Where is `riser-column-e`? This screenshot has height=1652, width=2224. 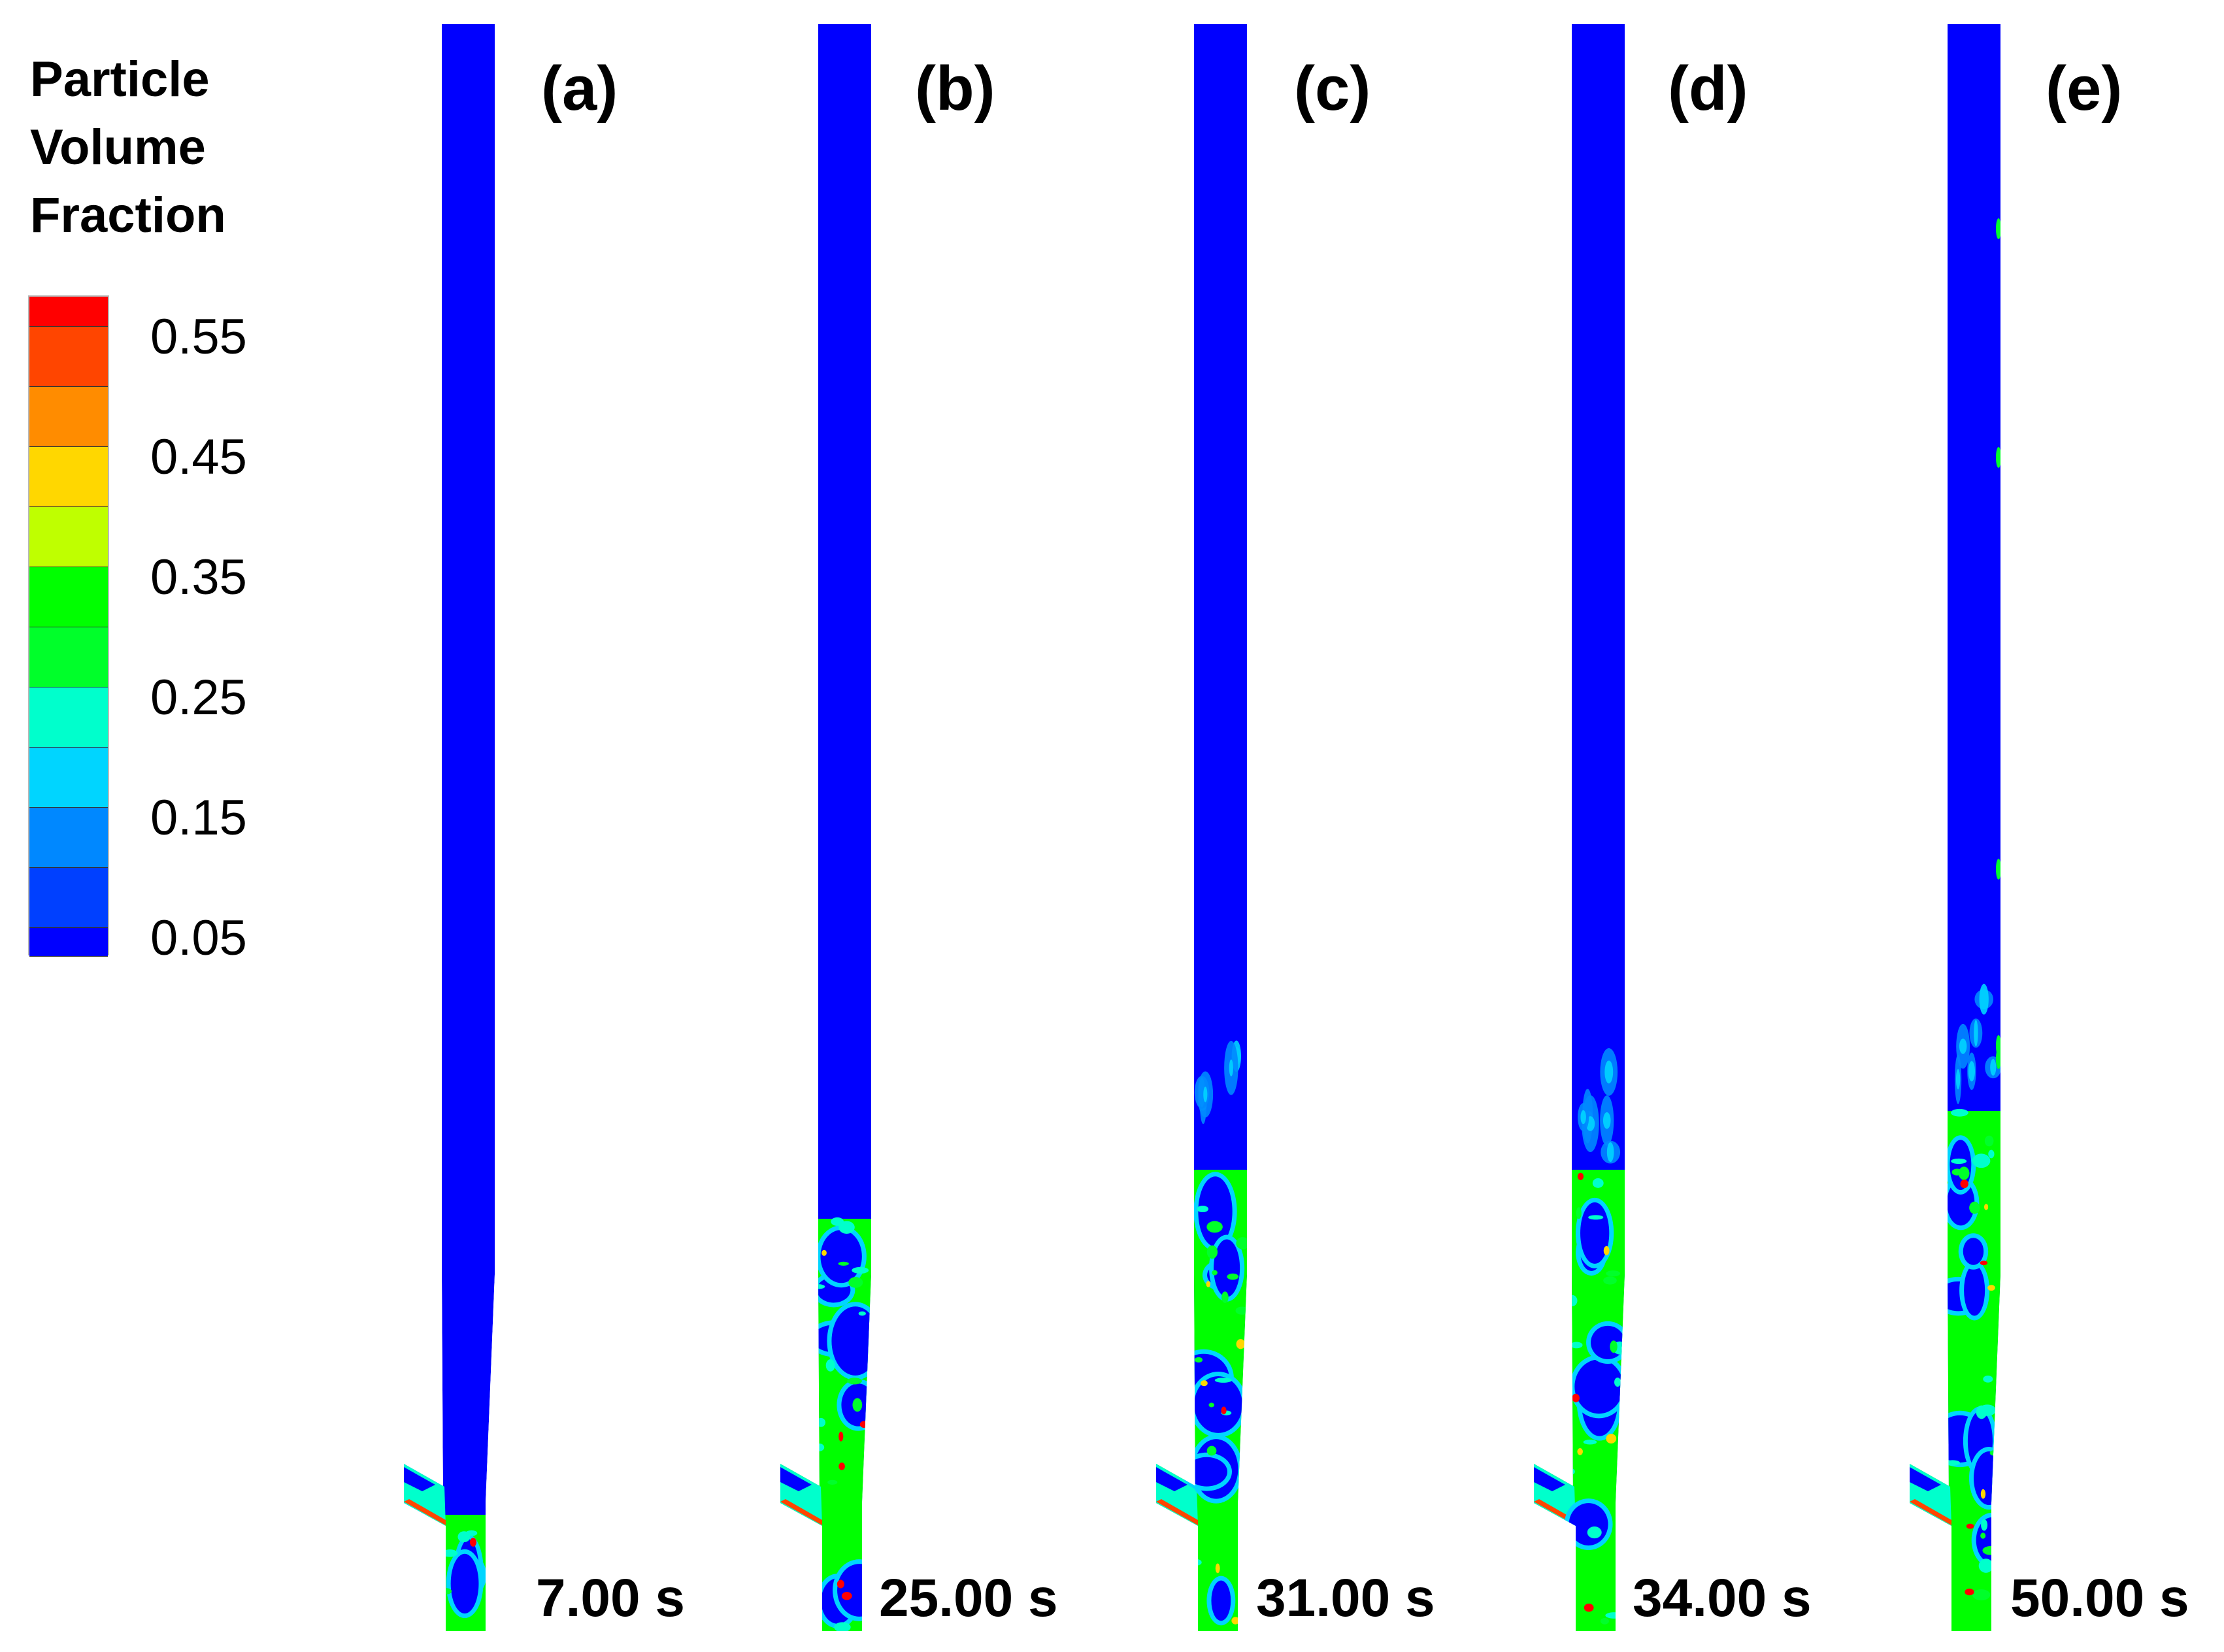 riser-column-e is located at coordinates (1955, 827).